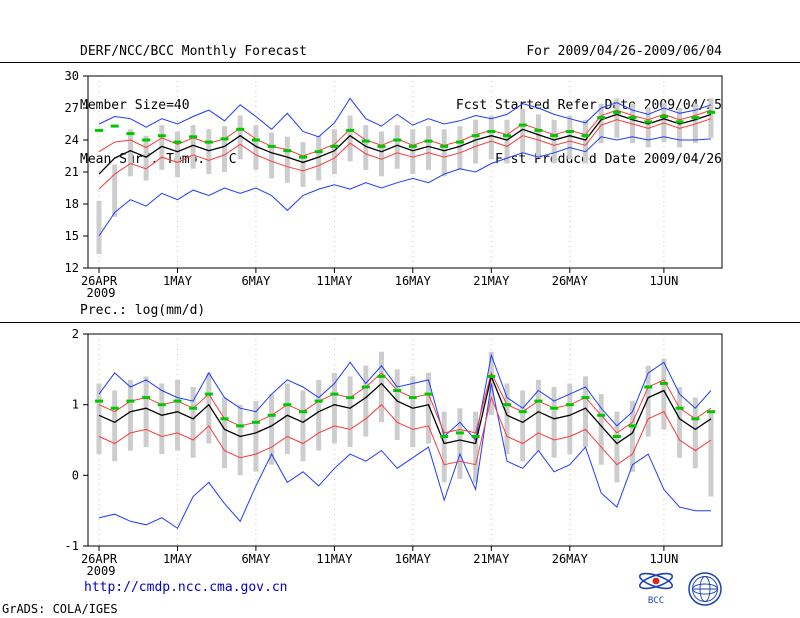 Image resolution: width=800 pixels, height=618 pixels. Describe the element at coordinates (193, 51) in the screenshot. I see `page-title: DERF/NCC/BCC Monthly Forecast` at that location.